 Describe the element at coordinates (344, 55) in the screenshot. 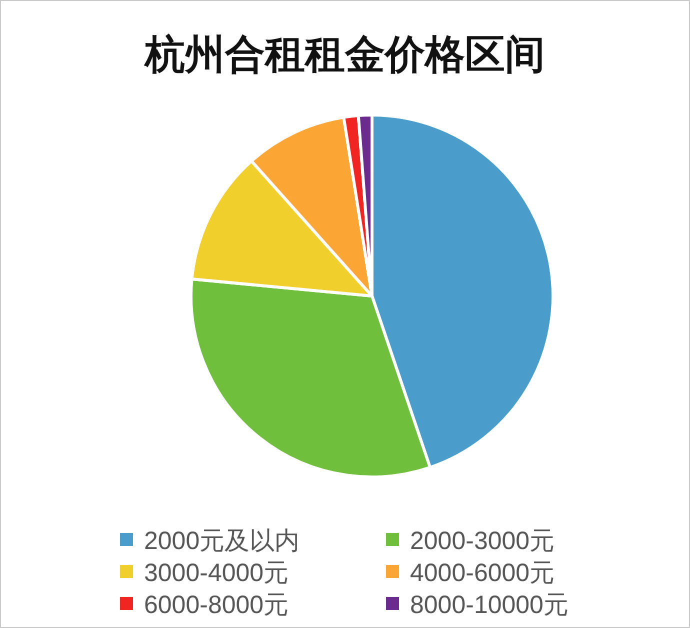

I see `chart-title: 杭州合租租金价格区间` at that location.